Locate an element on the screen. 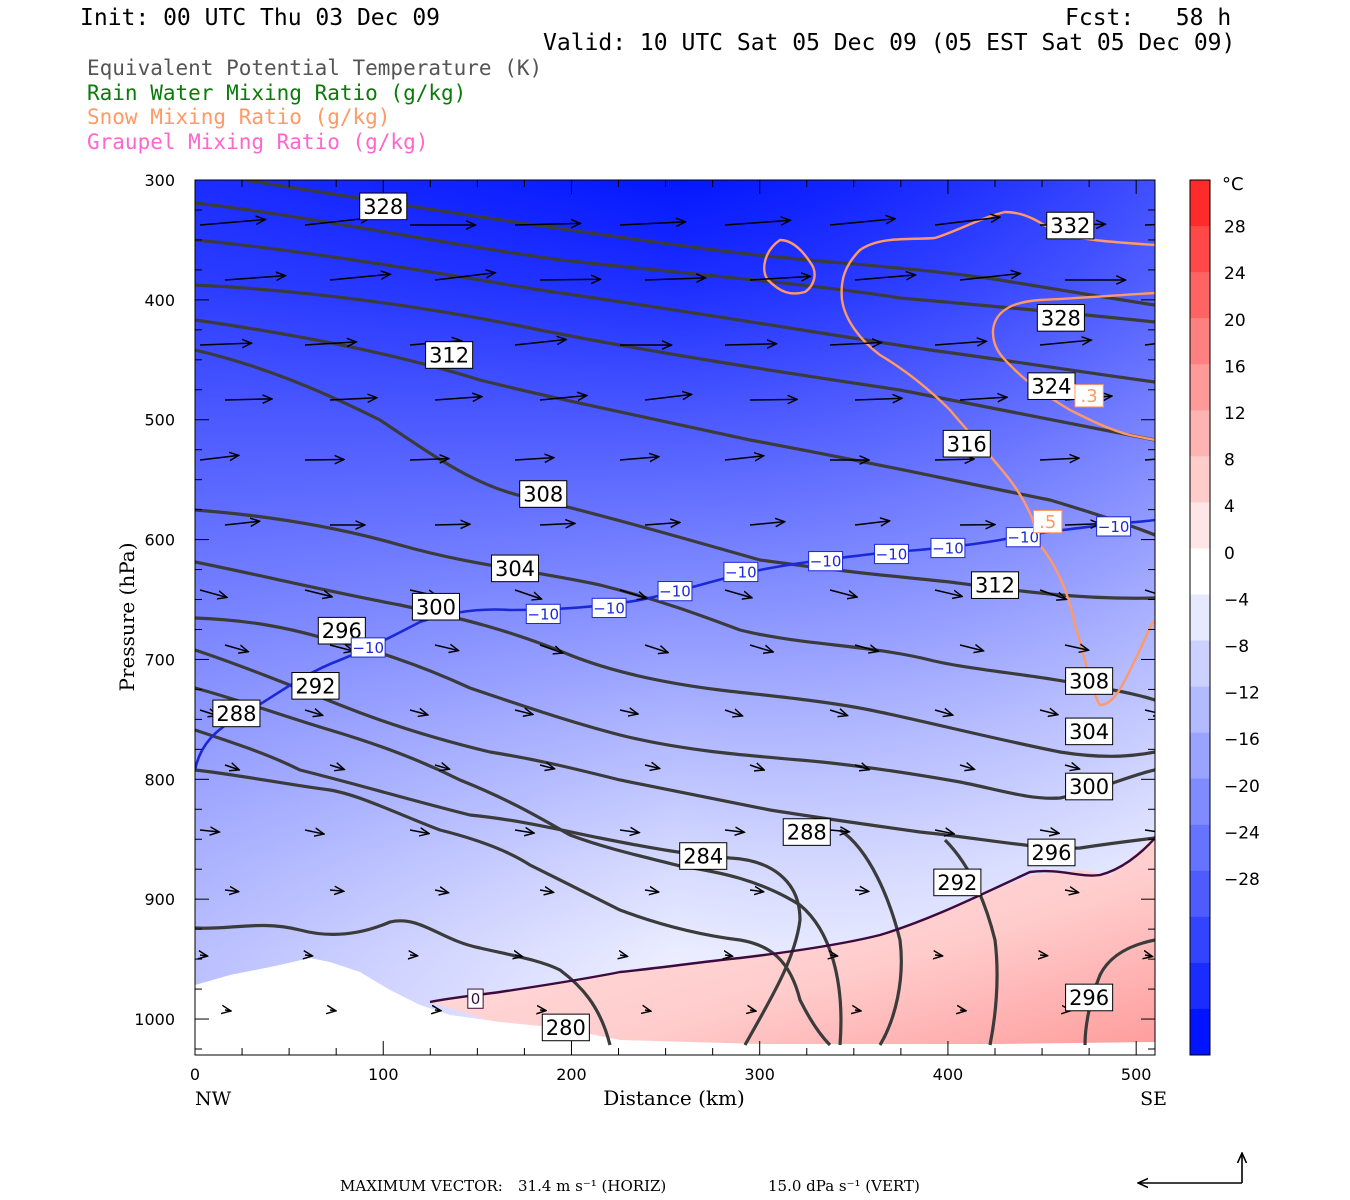  y-tick-label: 900 is located at coordinates (159, 899).